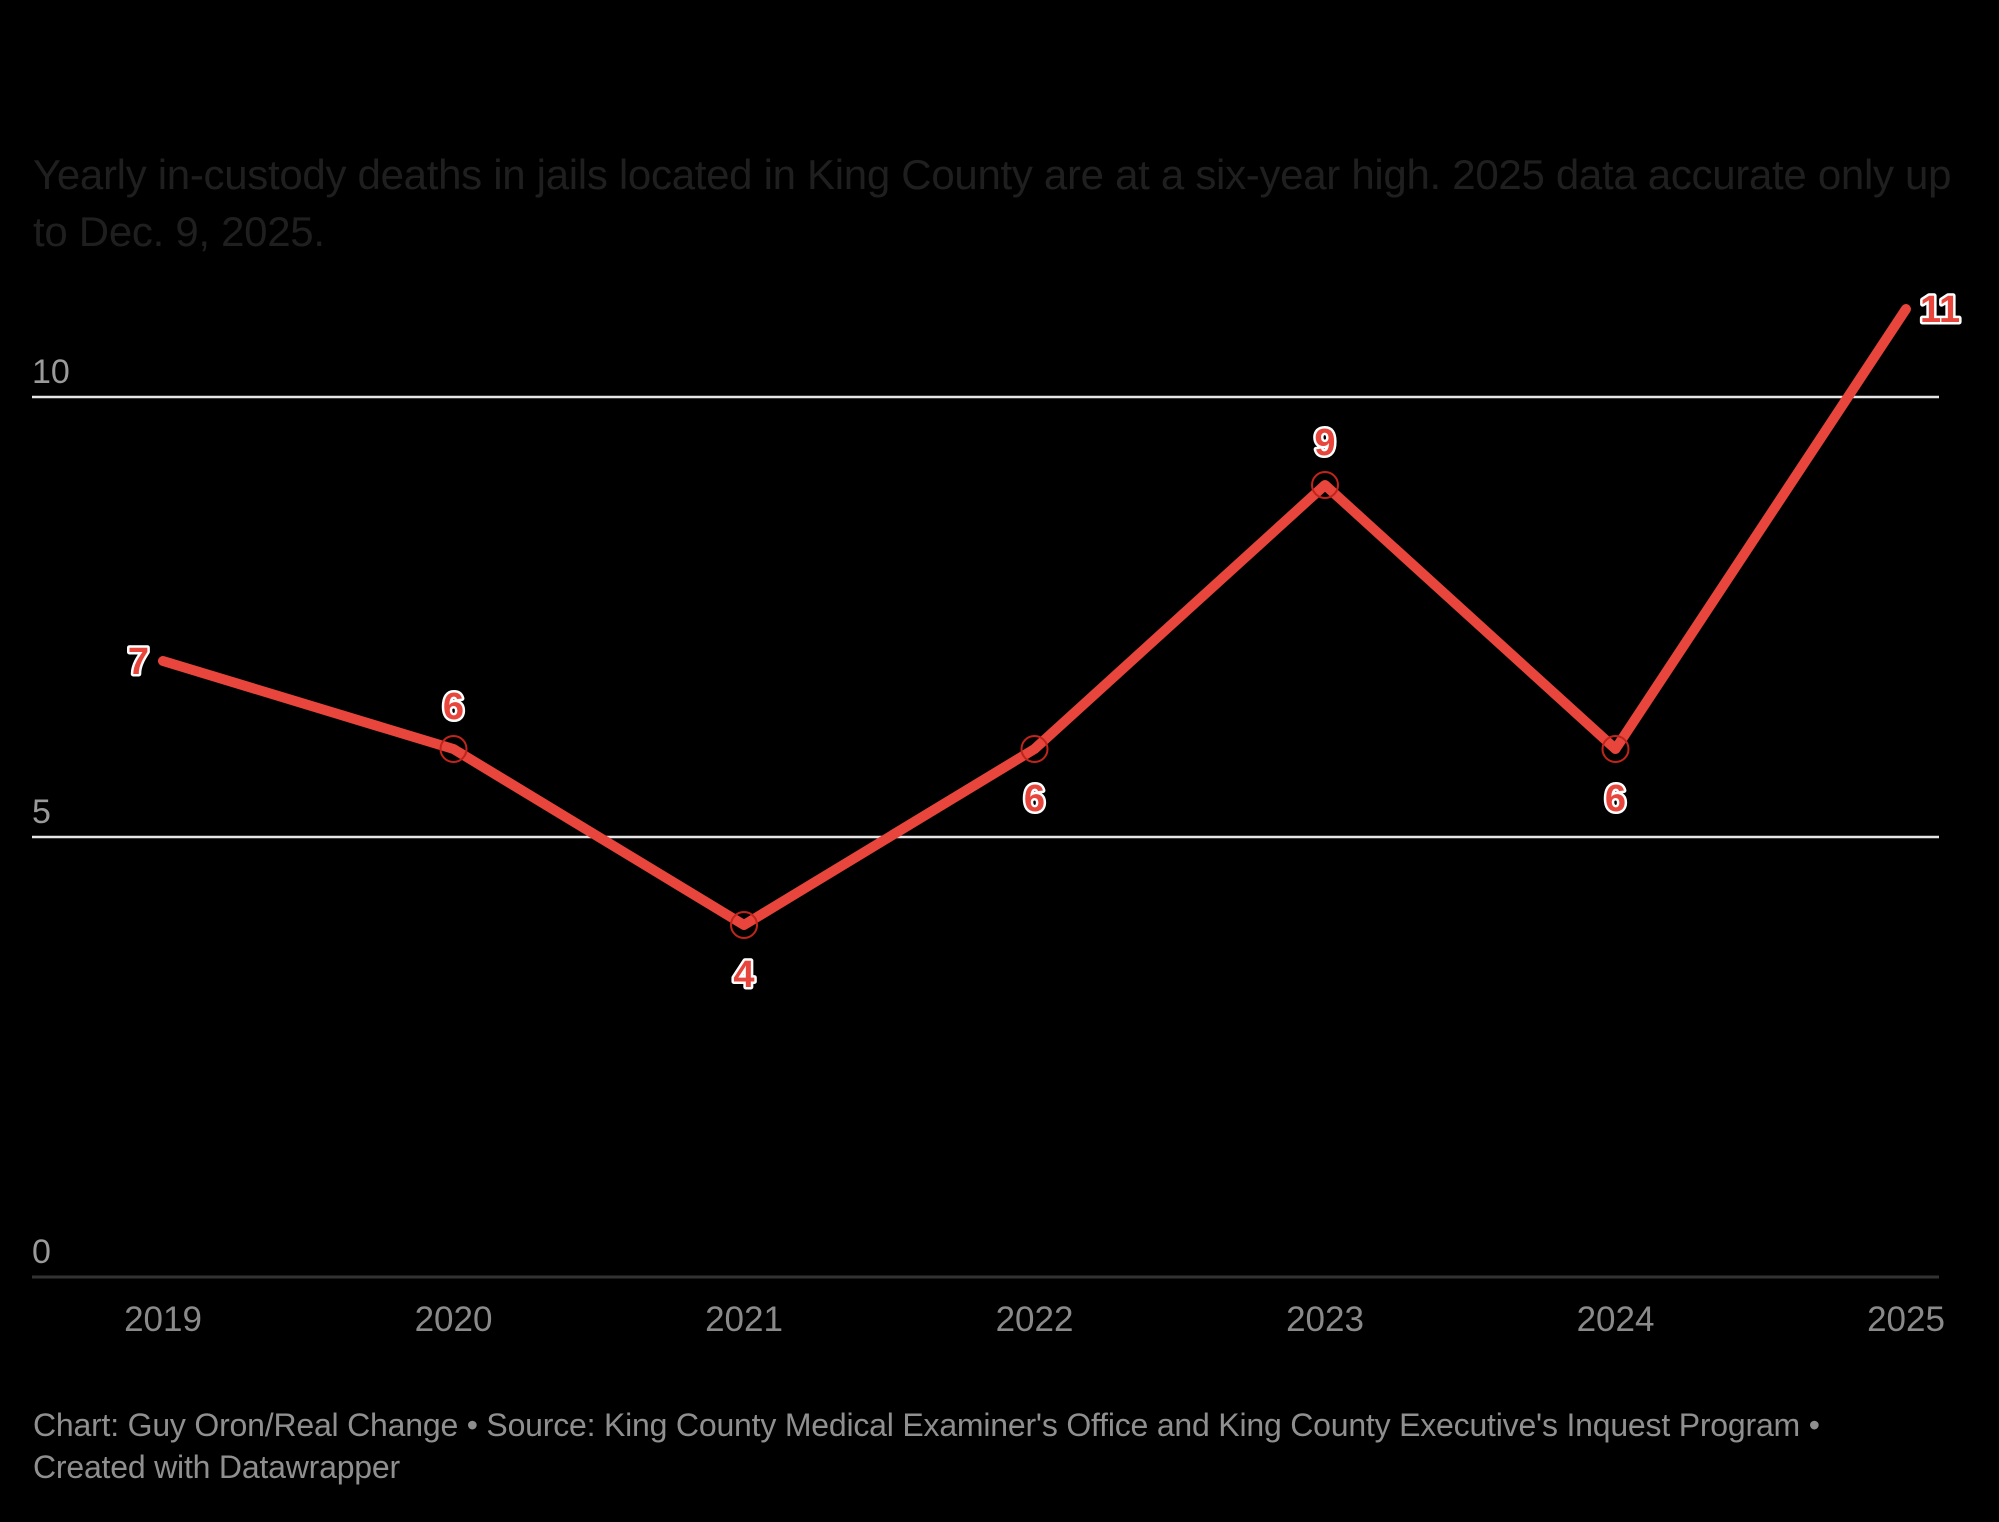  Describe the element at coordinates (1034, 749) in the screenshot. I see `data-marker-2022` at that location.